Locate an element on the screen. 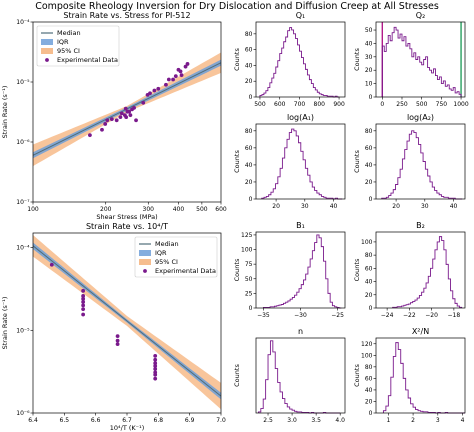 This screenshot has width=474, height=432. x-axis-label: 10⁴/T (K⁻¹) is located at coordinates (127, 428).